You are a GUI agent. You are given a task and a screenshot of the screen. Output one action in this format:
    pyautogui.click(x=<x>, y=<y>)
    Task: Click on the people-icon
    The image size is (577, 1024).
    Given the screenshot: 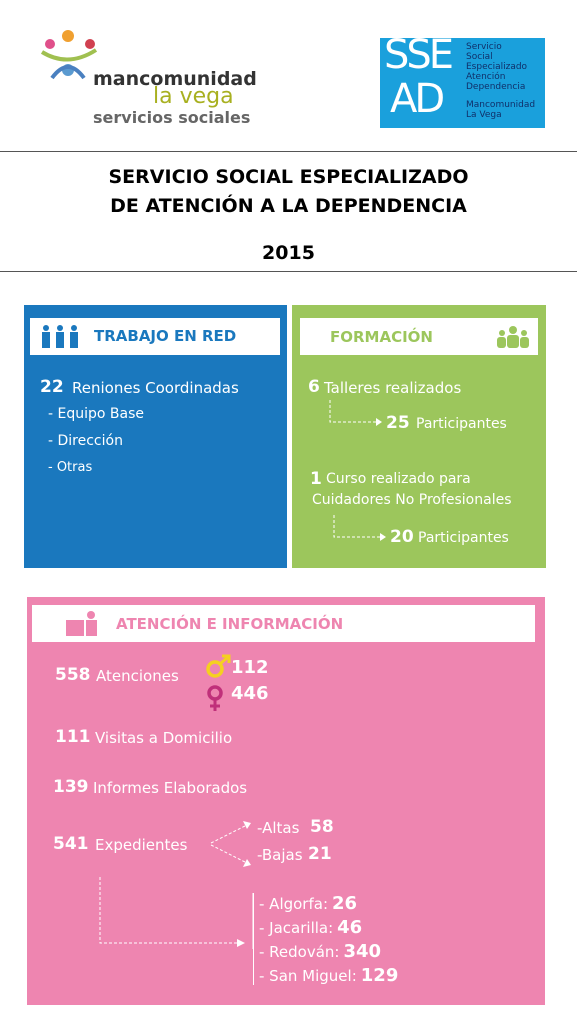 What is the action you would take?
    pyautogui.click(x=60, y=336)
    